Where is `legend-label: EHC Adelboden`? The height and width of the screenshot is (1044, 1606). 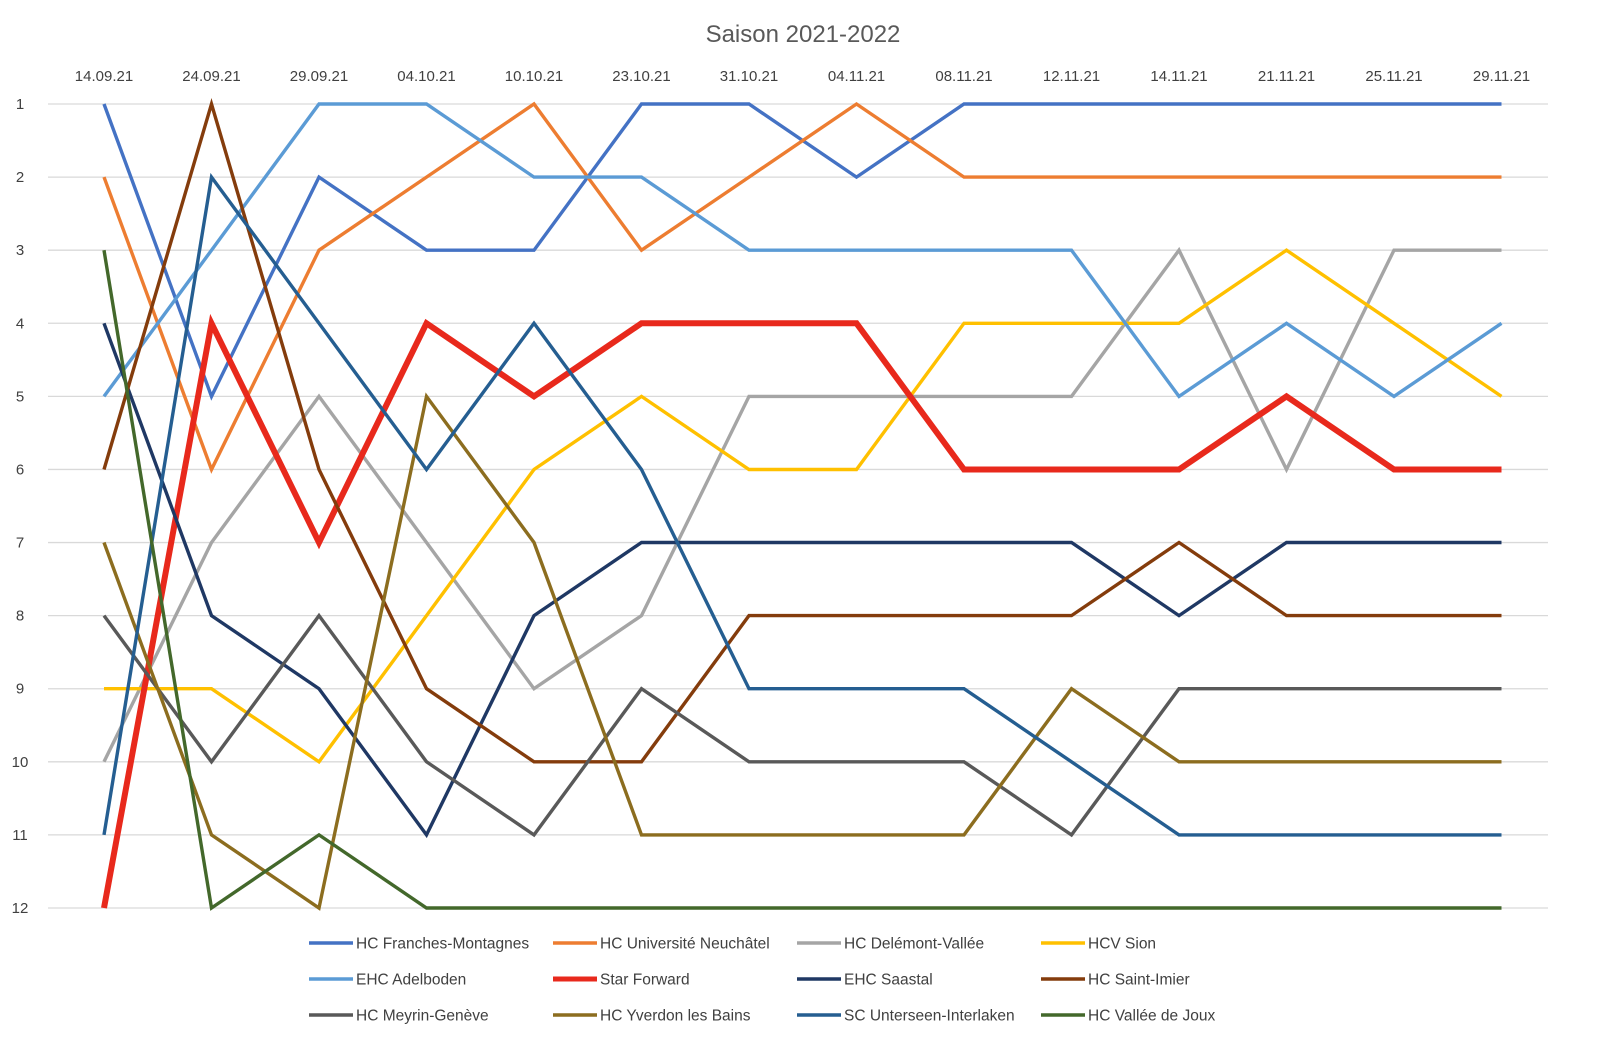 legend-label: EHC Adelboden is located at coordinates (411, 980).